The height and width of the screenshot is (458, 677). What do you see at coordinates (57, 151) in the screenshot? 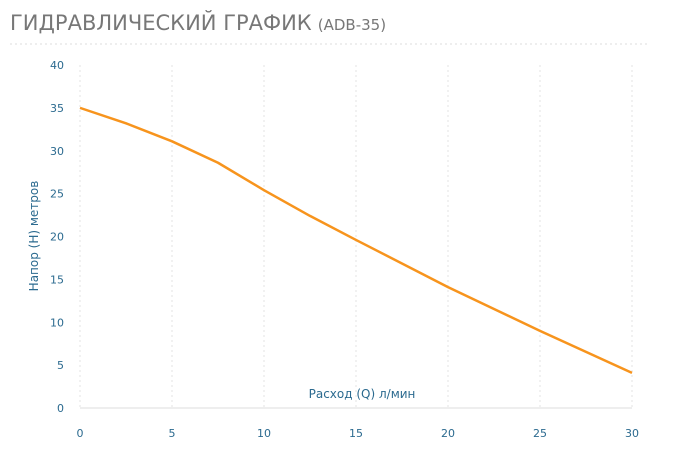
I see `y-tick-label: 30` at bounding box center [57, 151].